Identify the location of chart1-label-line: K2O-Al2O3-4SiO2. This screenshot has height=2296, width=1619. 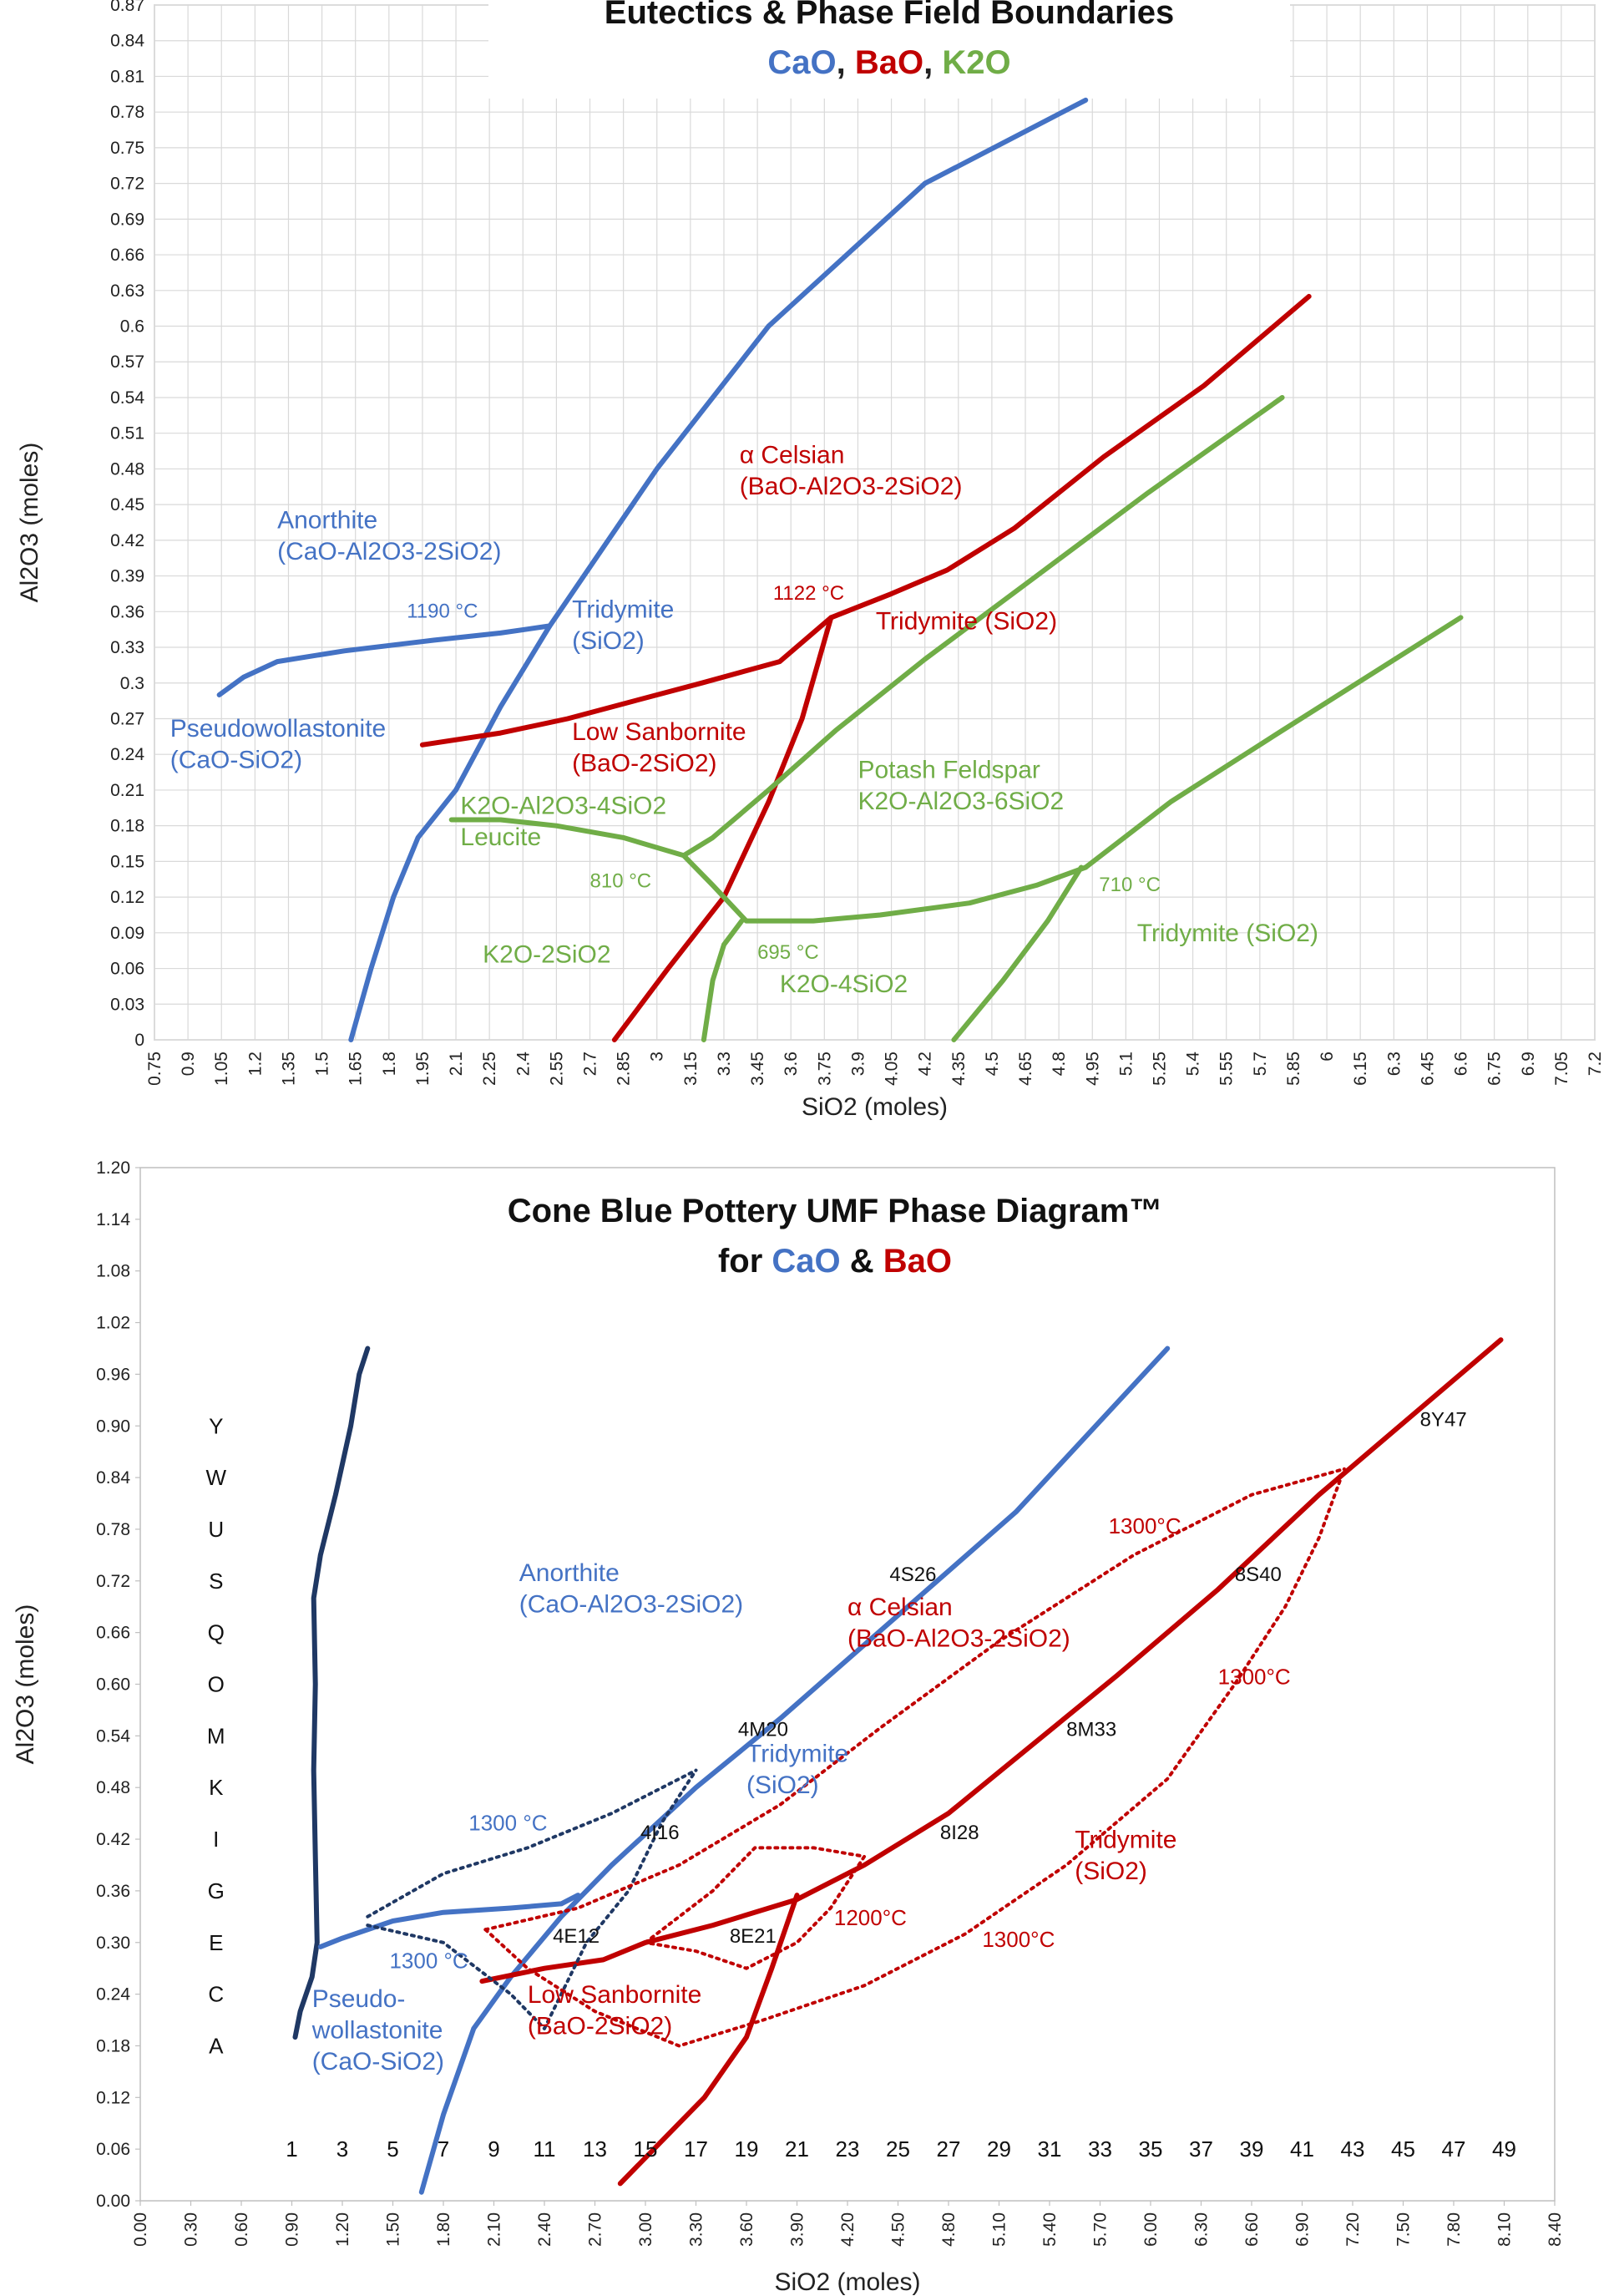
(563, 805).